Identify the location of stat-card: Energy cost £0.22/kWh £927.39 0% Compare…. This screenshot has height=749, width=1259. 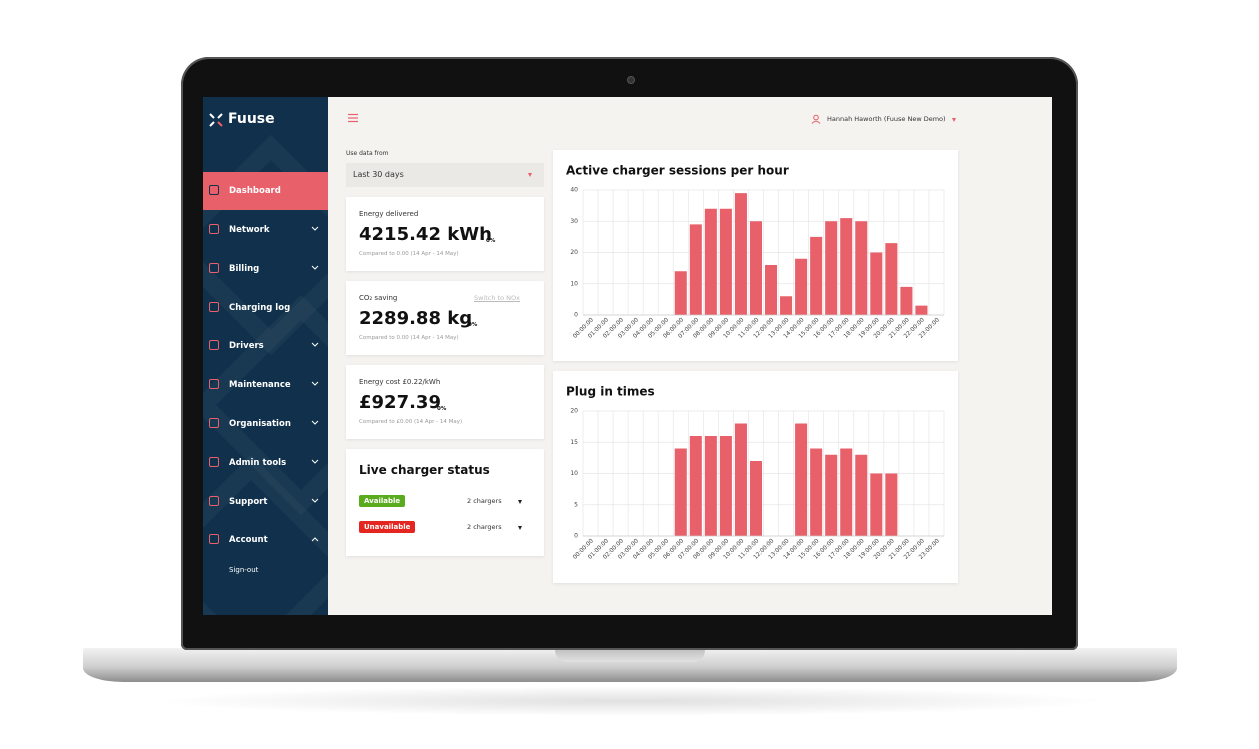
(445, 402).